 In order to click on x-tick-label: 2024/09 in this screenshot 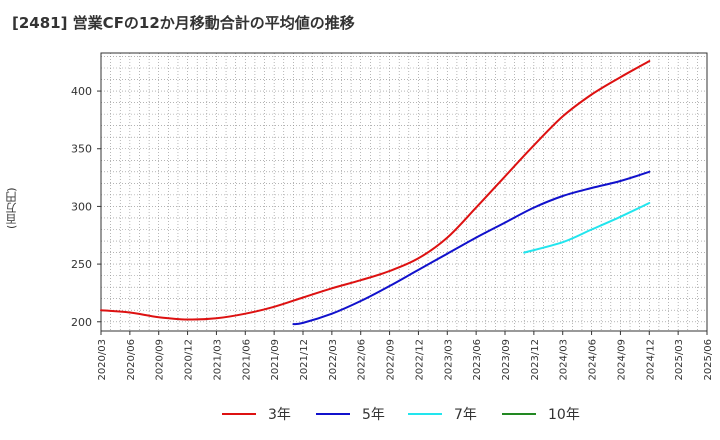, I will do `click(621, 360)`.